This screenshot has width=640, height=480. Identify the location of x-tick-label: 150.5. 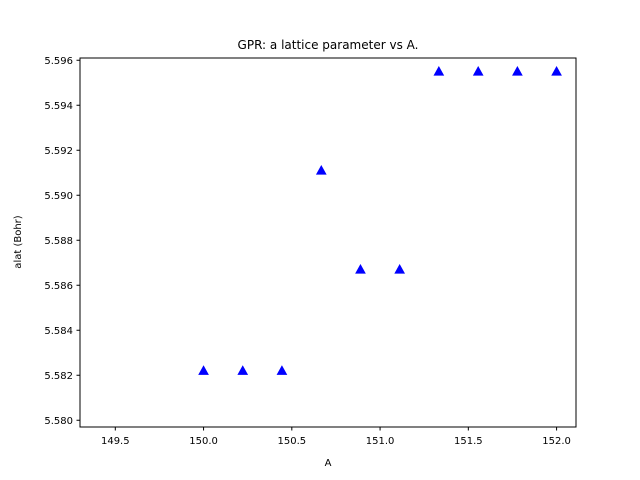
(291, 441).